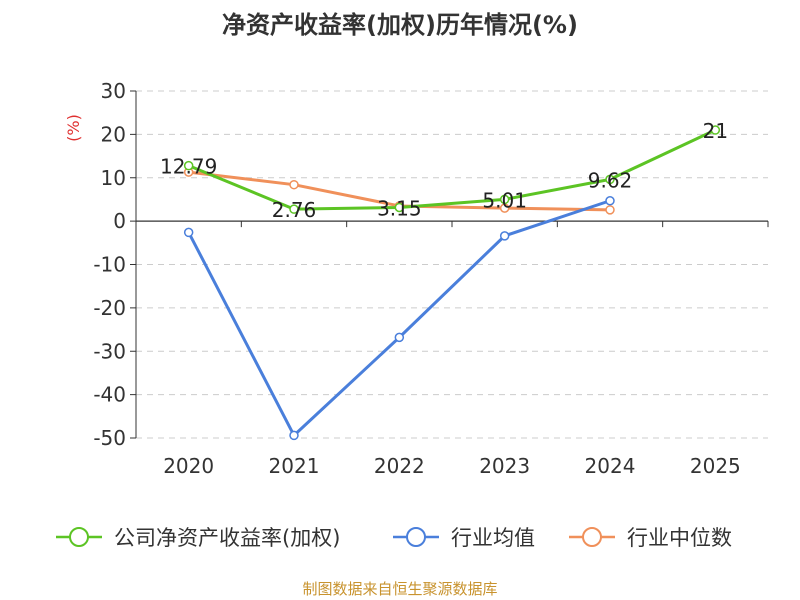 The height and width of the screenshot is (600, 800). What do you see at coordinates (109, 265) in the screenshot?
I see `y-tick-label: -10` at bounding box center [109, 265].